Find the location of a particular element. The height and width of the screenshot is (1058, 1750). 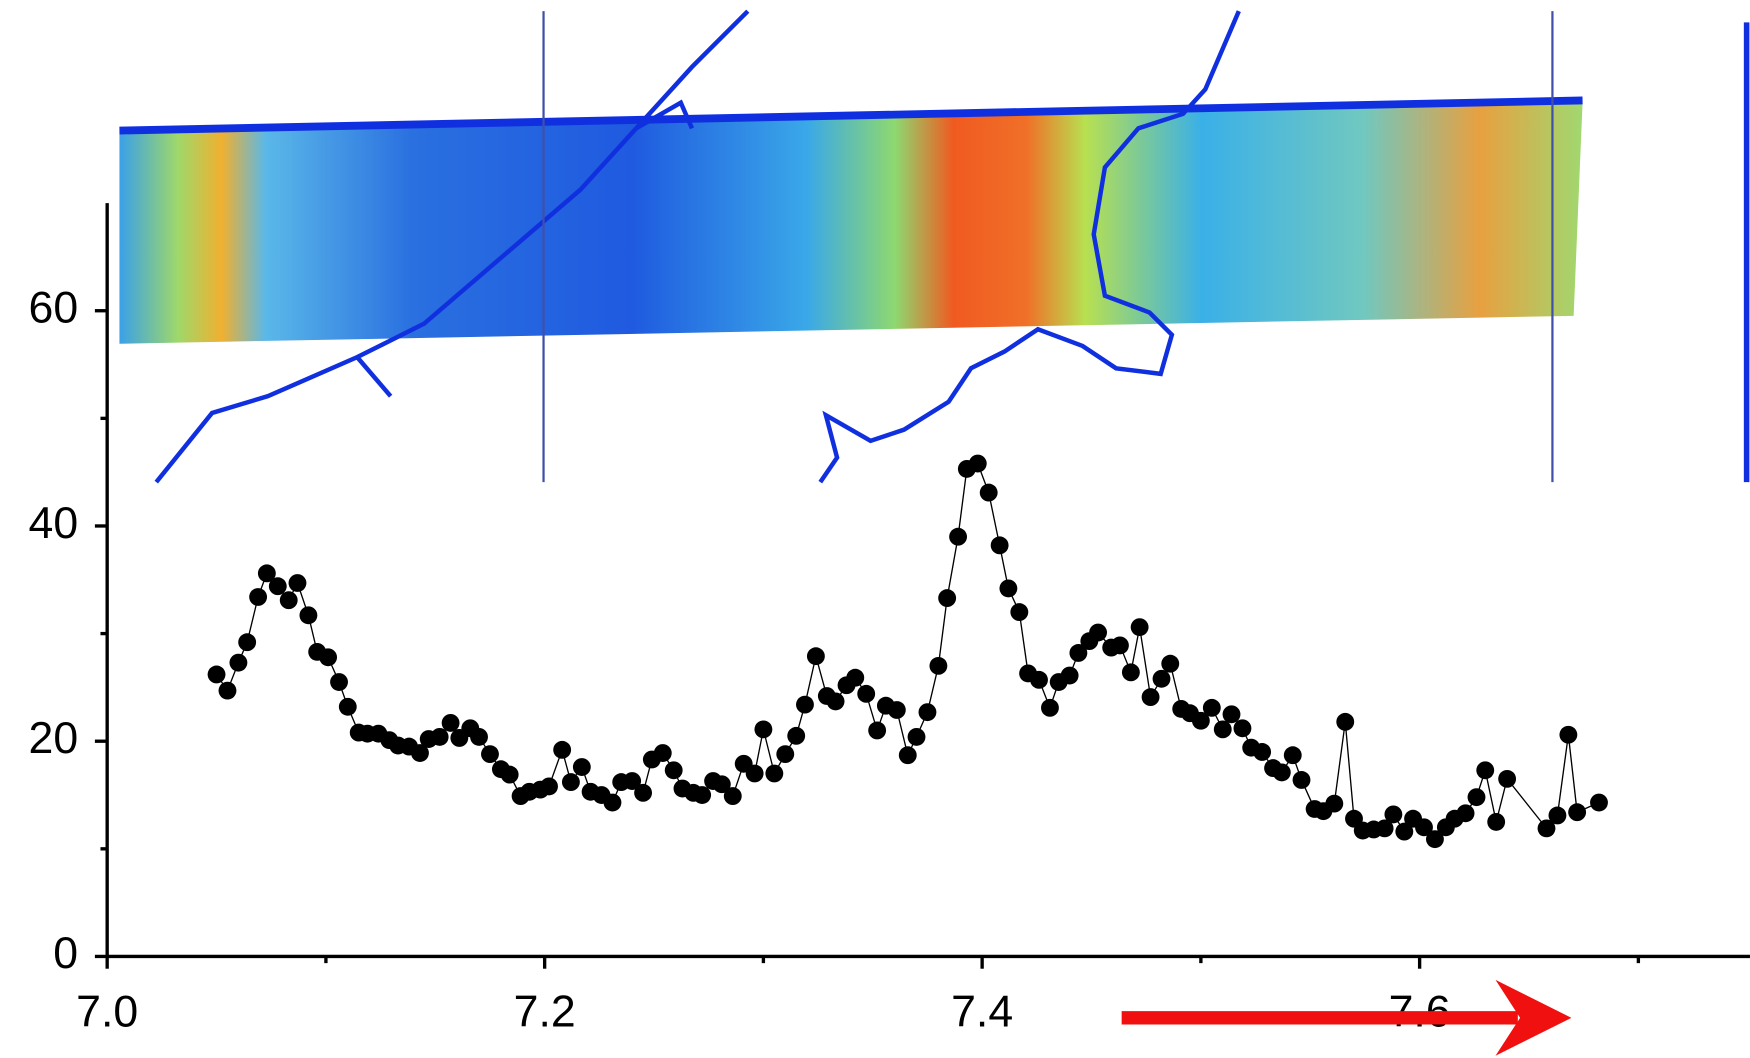

map-border is located at coordinates (851, 115).